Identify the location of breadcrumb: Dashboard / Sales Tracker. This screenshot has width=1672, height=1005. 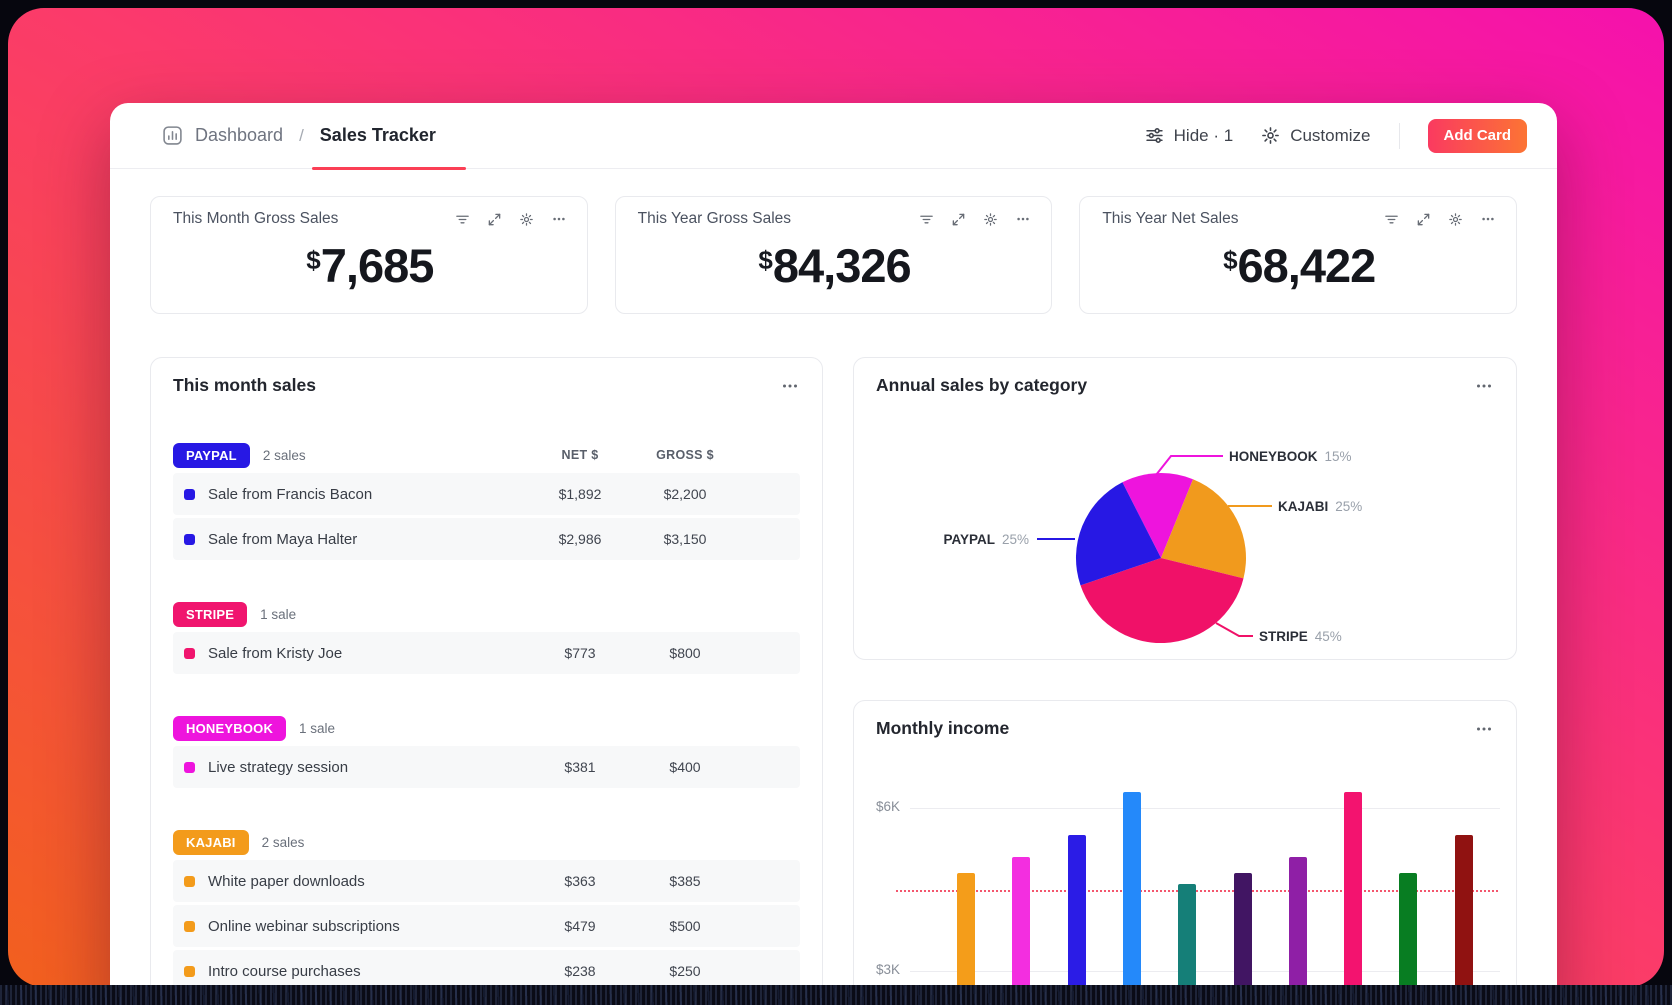
(299, 135).